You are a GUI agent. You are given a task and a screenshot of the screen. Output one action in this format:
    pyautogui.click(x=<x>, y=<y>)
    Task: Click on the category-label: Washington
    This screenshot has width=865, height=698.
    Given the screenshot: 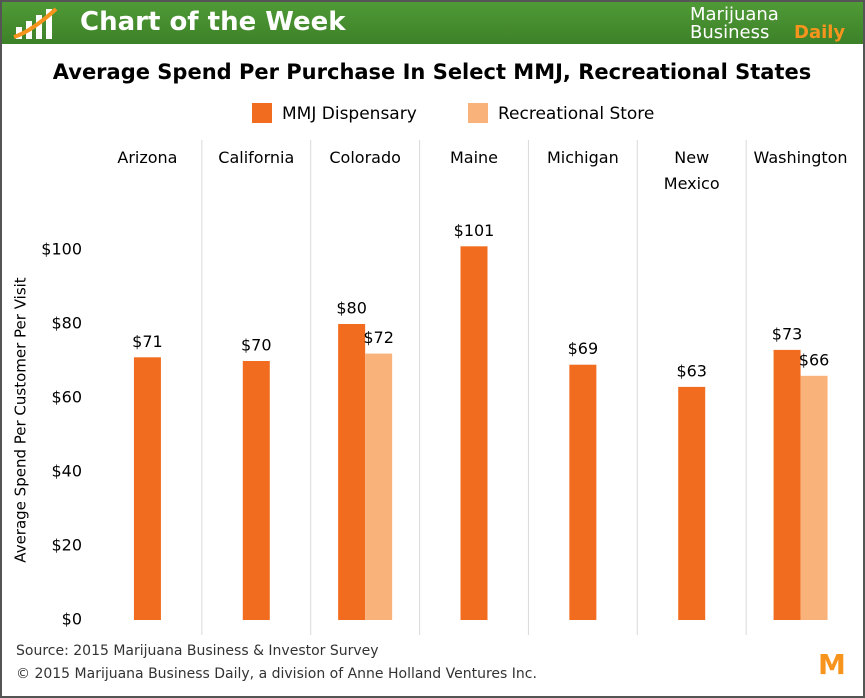 What is the action you would take?
    pyautogui.click(x=800, y=157)
    